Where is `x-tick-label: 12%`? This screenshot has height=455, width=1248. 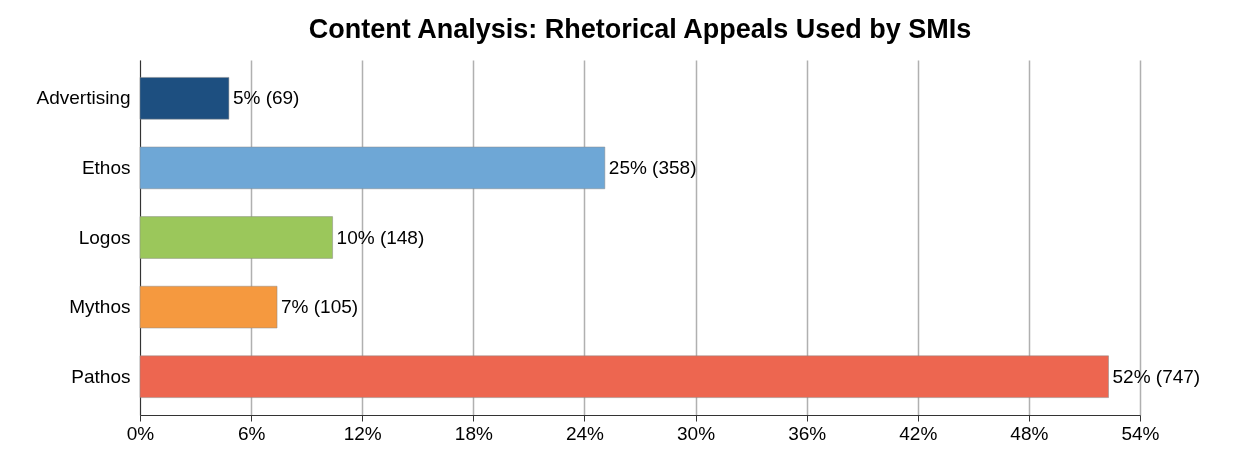 x-tick-label: 12% is located at coordinates (362, 433).